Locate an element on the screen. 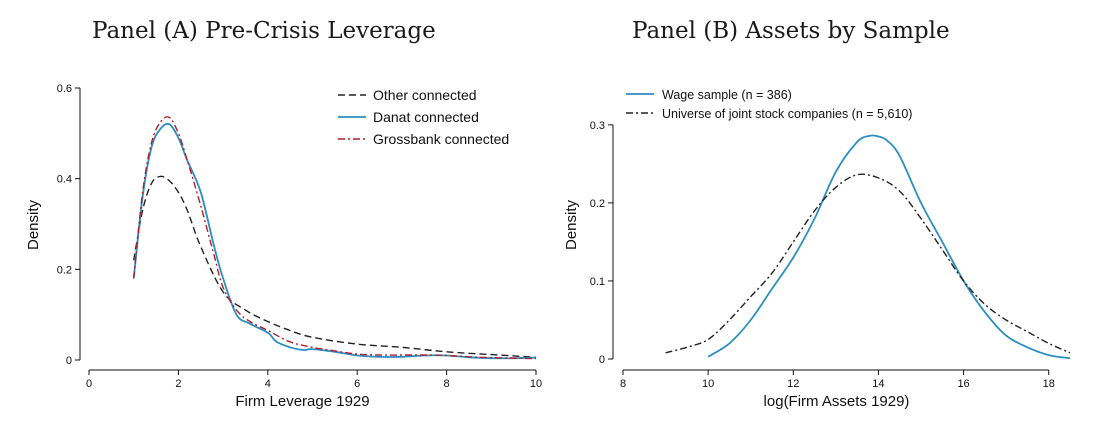 Image resolution: width=1117 pixels, height=426 pixels. legend-label-1: Wage sample (n = 386) is located at coordinates (727, 95).